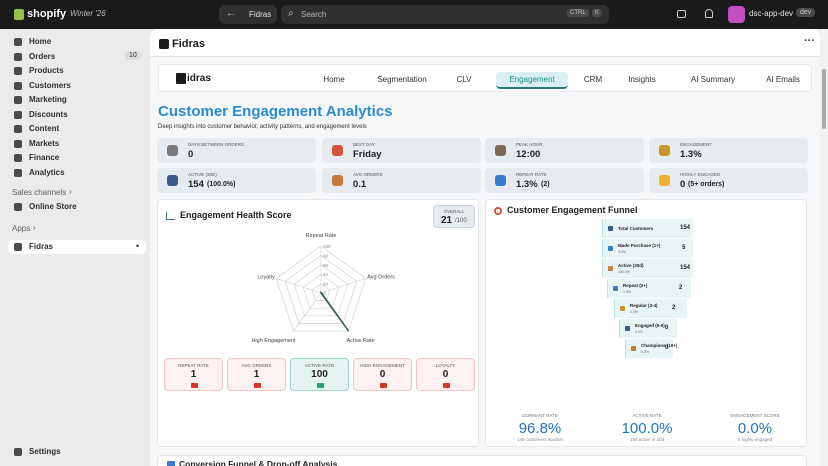  I want to click on section-label: Sales channels, so click(39, 192).